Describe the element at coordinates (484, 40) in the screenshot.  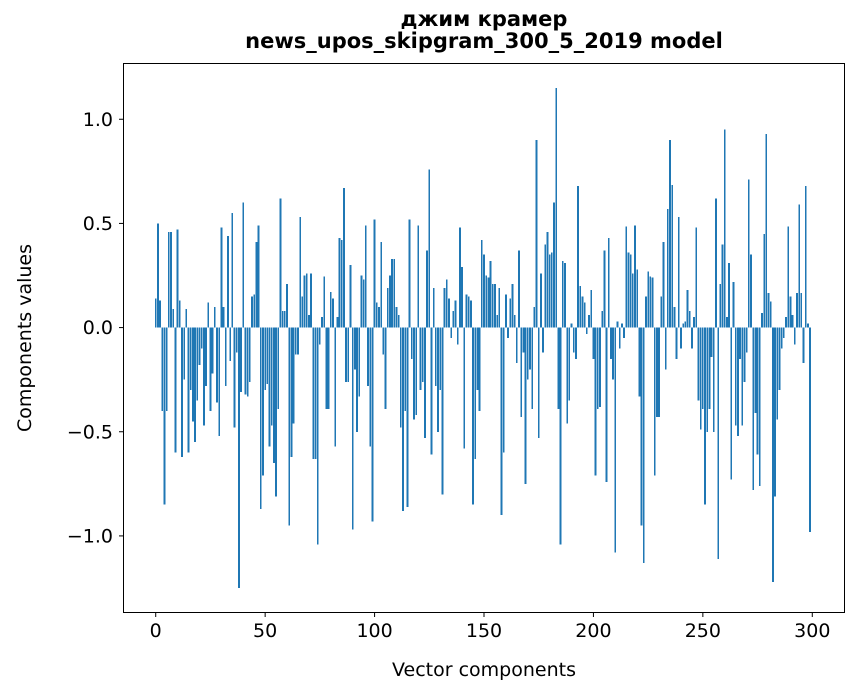
I see `chart-subtitle: news_upos_skipgram_300_5_2019 model` at that location.